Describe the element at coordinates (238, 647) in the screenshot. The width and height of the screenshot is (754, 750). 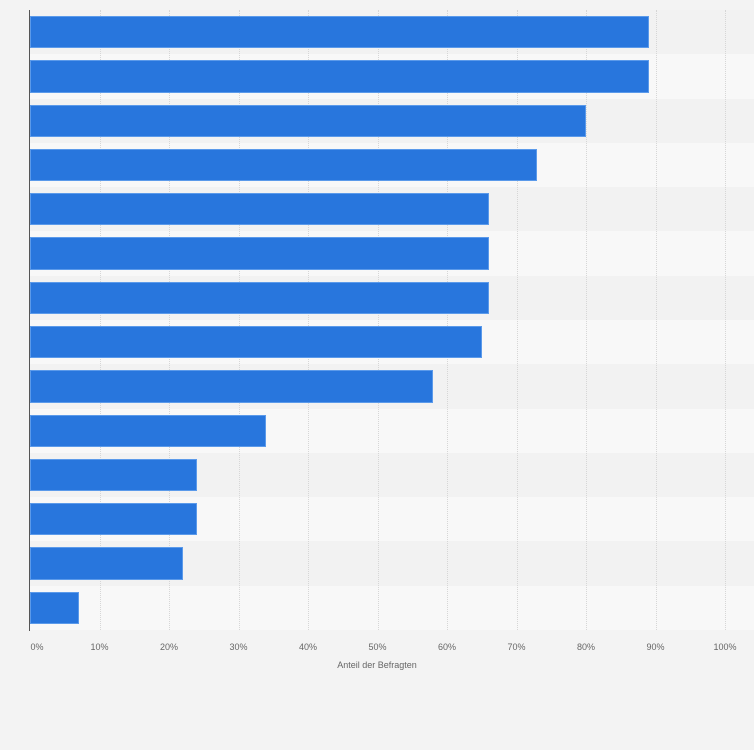
I see `x-tick-label: 30%` at that location.